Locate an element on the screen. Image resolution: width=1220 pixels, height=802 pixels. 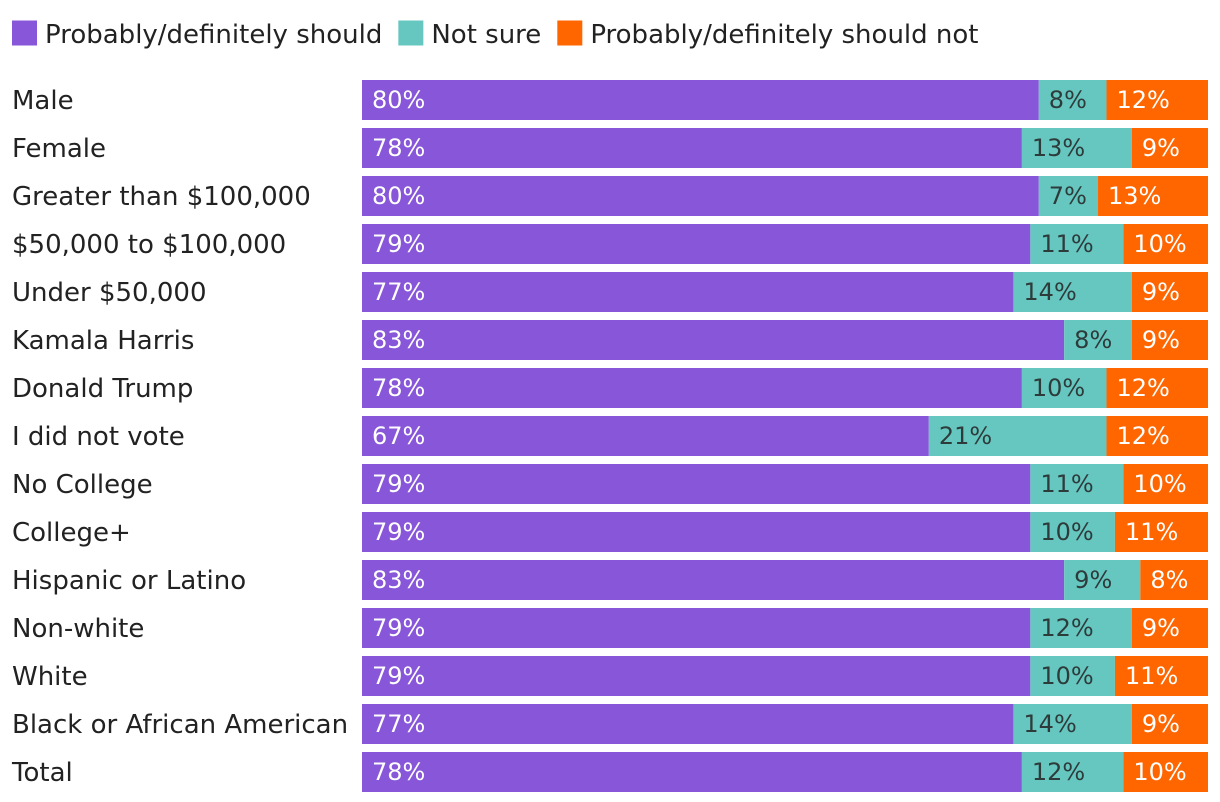
legend-swatch-probably-definitely-should-not is located at coordinates (570, 33).